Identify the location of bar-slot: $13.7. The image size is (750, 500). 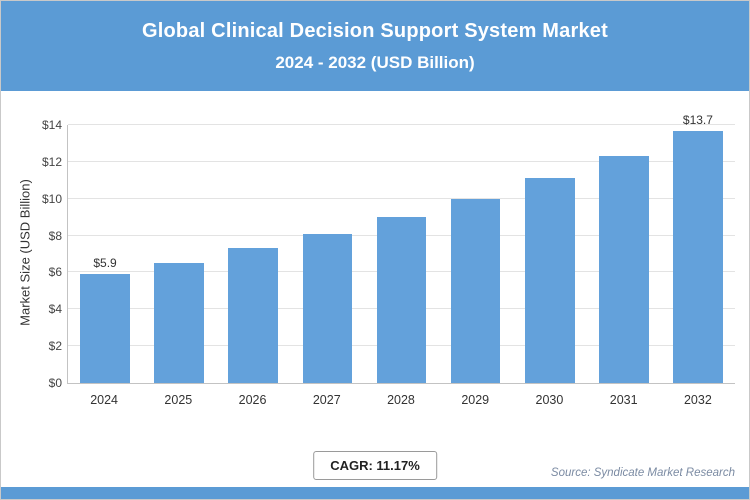
(698, 248).